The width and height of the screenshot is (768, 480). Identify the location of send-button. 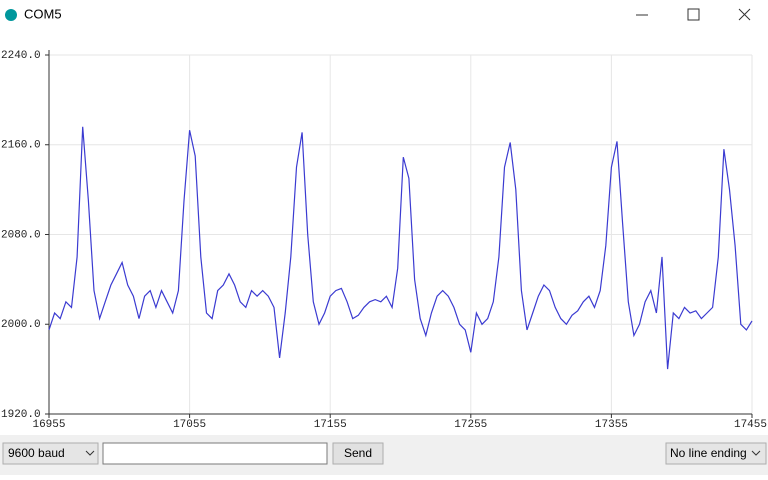
(358, 453).